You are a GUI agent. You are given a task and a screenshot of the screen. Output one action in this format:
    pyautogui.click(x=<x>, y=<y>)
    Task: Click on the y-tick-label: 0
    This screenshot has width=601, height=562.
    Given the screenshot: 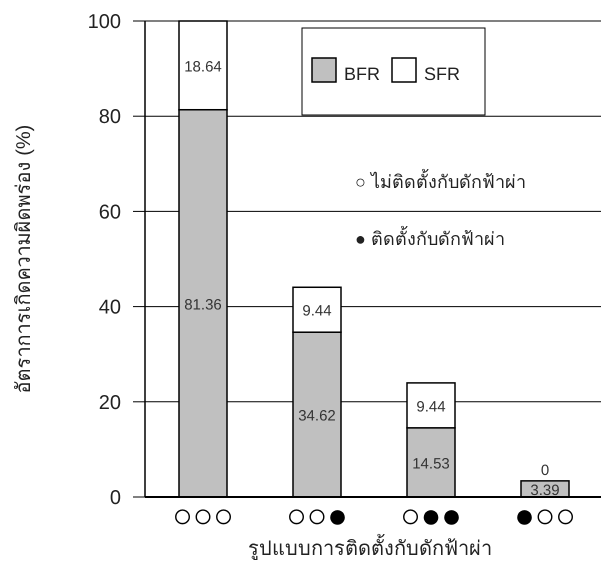 What is the action you would take?
    pyautogui.click(x=115, y=498)
    